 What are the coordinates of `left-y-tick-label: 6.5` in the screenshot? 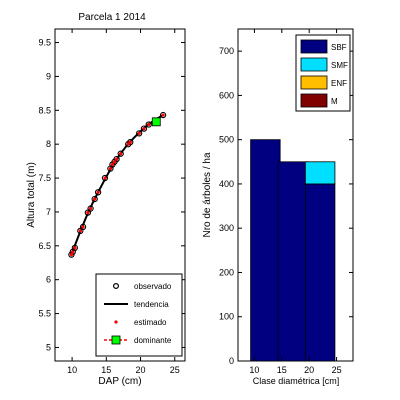 It's located at (44, 246).